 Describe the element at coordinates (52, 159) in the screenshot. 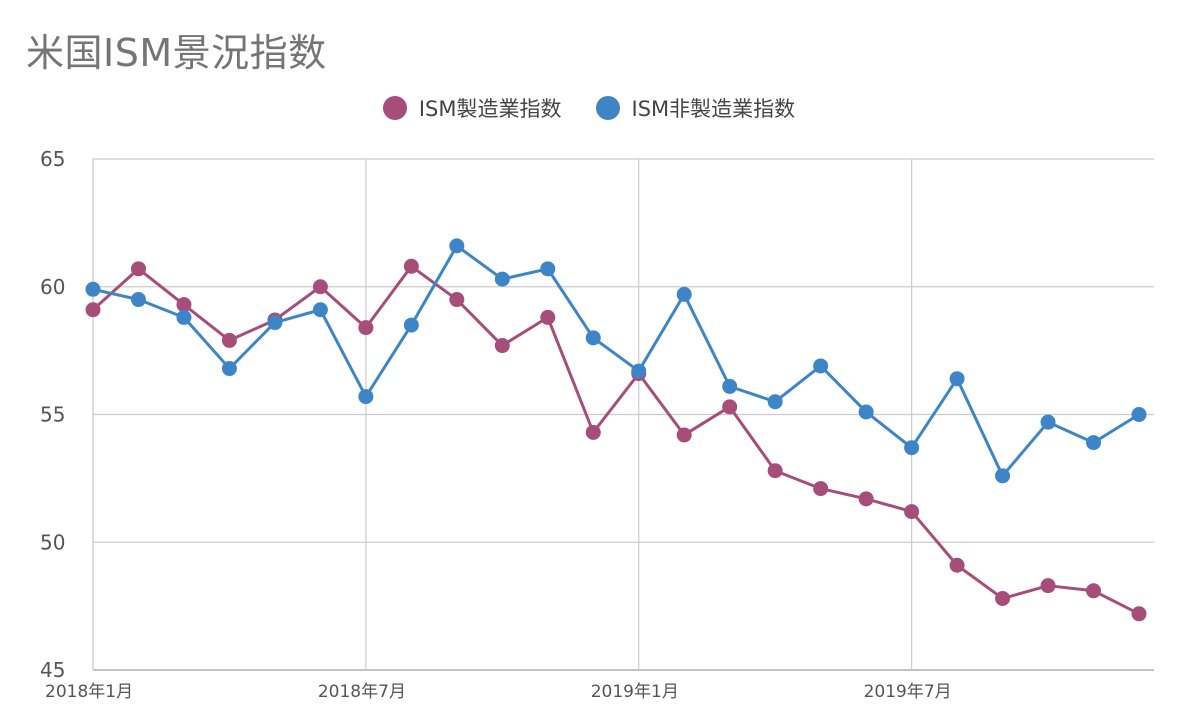

I see `y-tick-label: 65` at that location.